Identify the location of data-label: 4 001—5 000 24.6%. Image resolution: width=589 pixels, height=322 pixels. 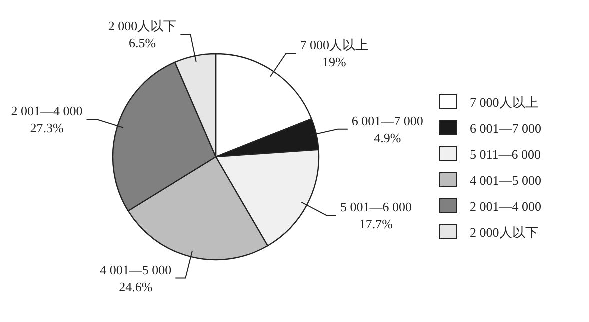
(136, 278).